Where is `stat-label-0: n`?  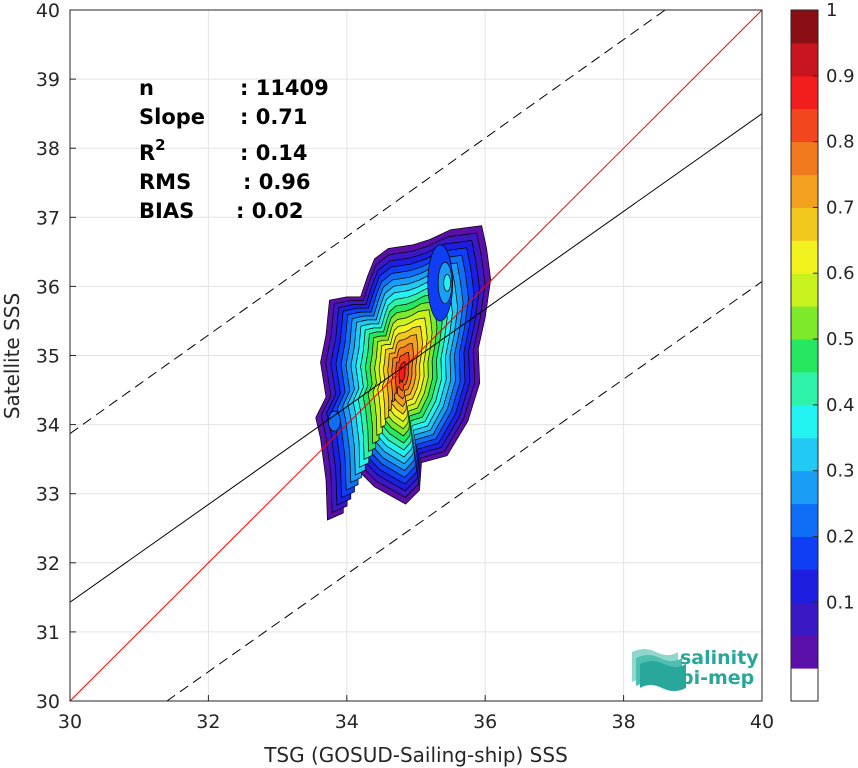
stat-label-0: n is located at coordinates (146, 88).